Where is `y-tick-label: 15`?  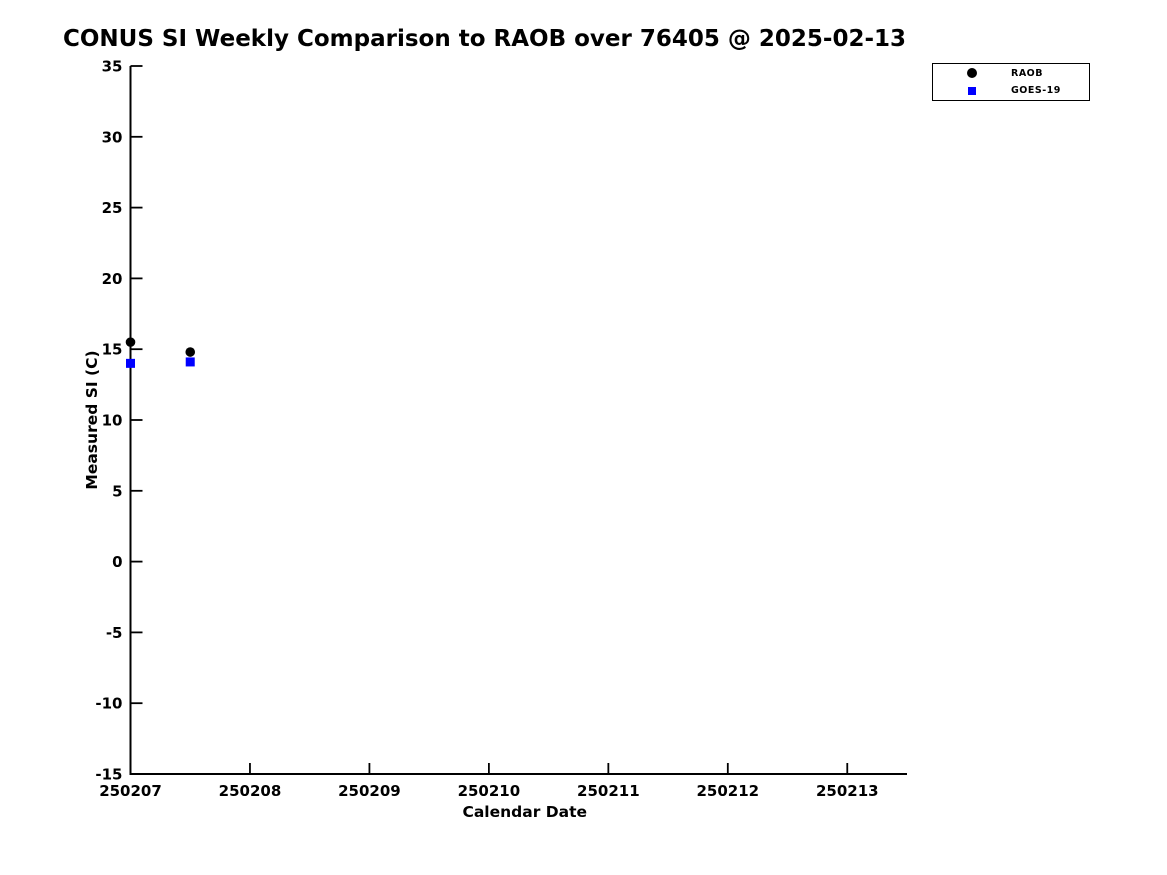 y-tick-label: 15 is located at coordinates (112, 350).